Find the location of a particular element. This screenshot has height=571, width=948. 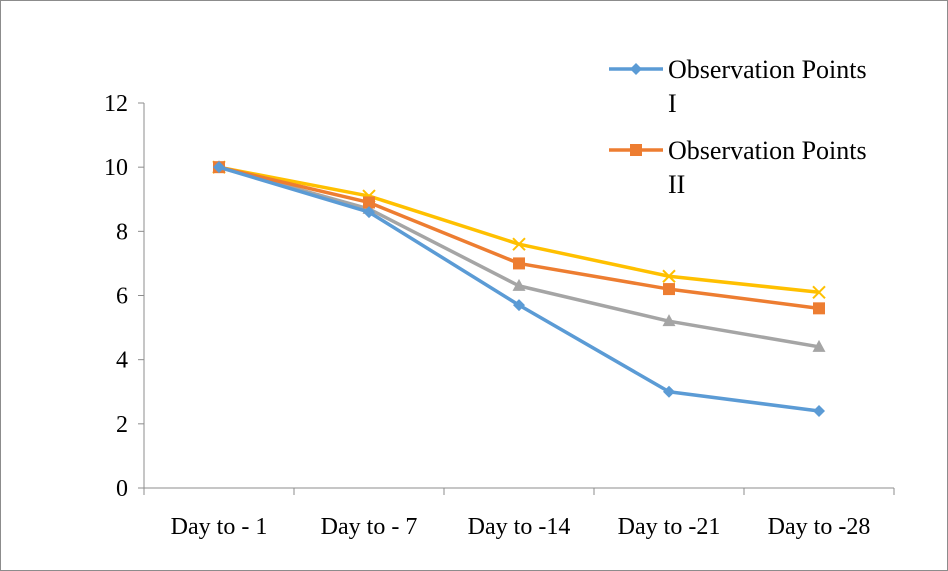

legend-label: I is located at coordinates (672, 103).